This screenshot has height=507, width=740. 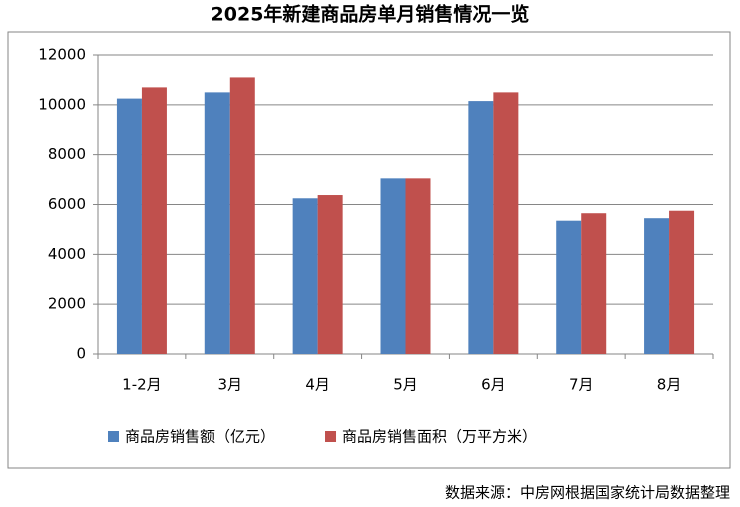 I want to click on x-tick-label: 3月, so click(x=230, y=385).